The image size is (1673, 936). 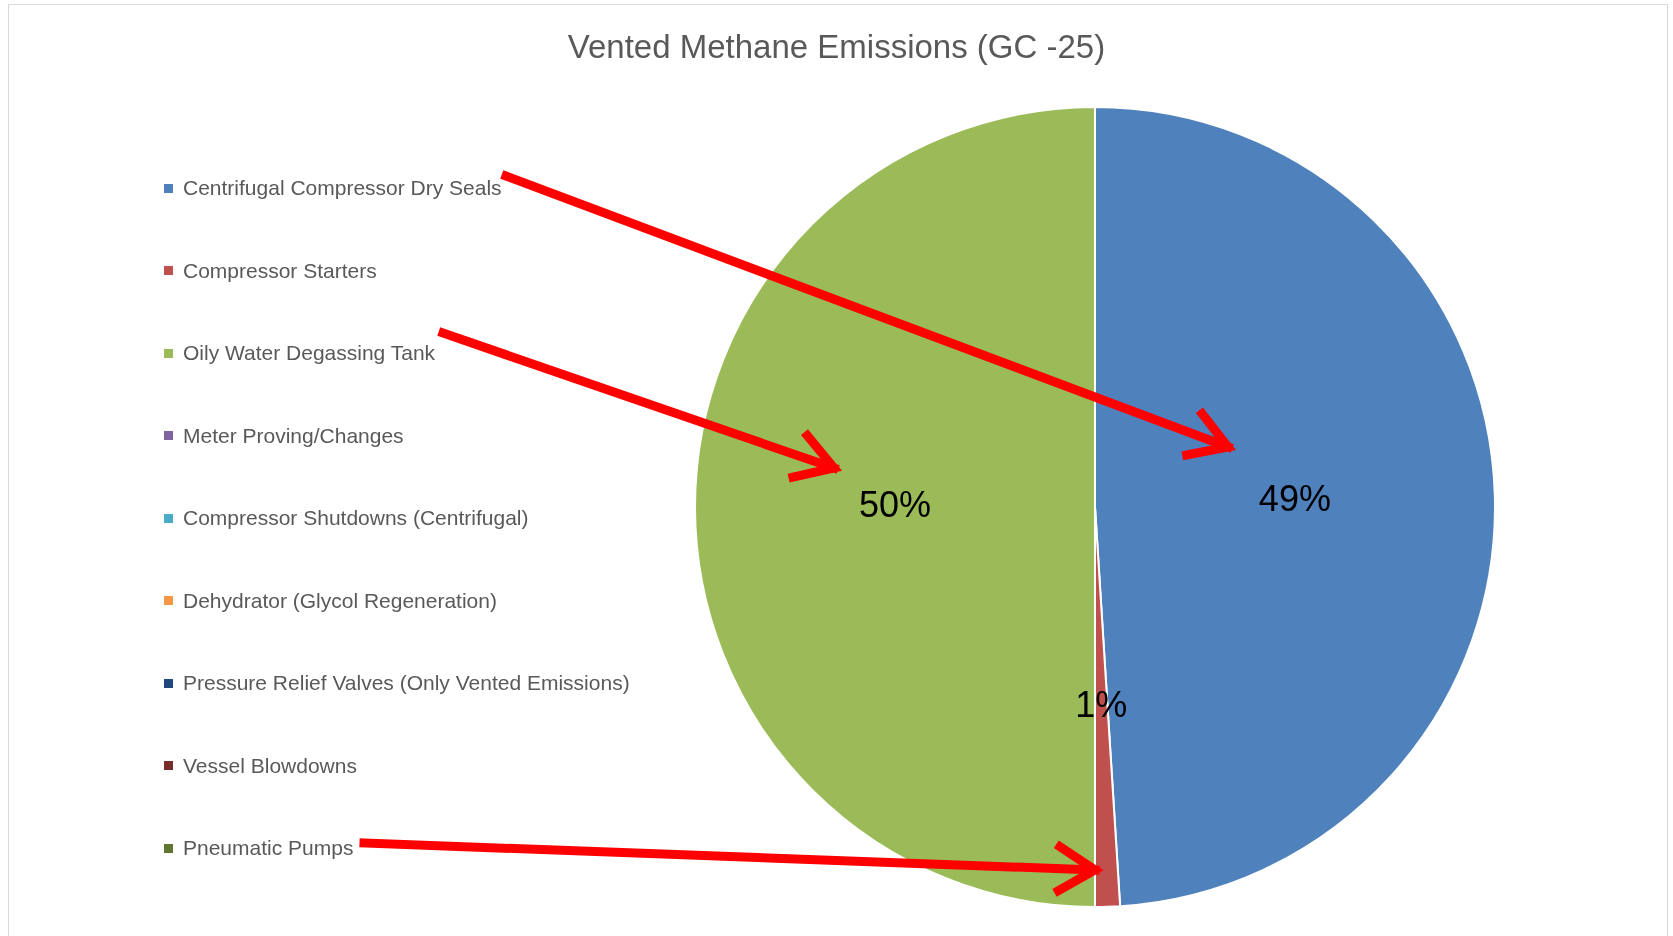 I want to click on legend-label: Centrifugal Compressor Dry Seals, so click(x=342, y=188).